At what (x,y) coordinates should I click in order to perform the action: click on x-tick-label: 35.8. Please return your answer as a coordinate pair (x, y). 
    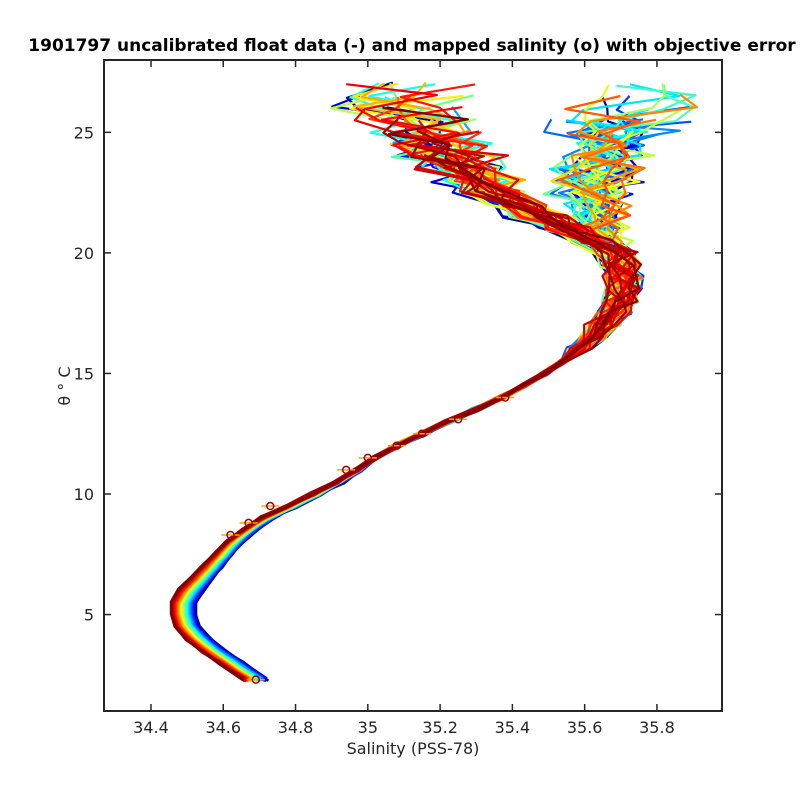
    Looking at the image, I should click on (657, 727).